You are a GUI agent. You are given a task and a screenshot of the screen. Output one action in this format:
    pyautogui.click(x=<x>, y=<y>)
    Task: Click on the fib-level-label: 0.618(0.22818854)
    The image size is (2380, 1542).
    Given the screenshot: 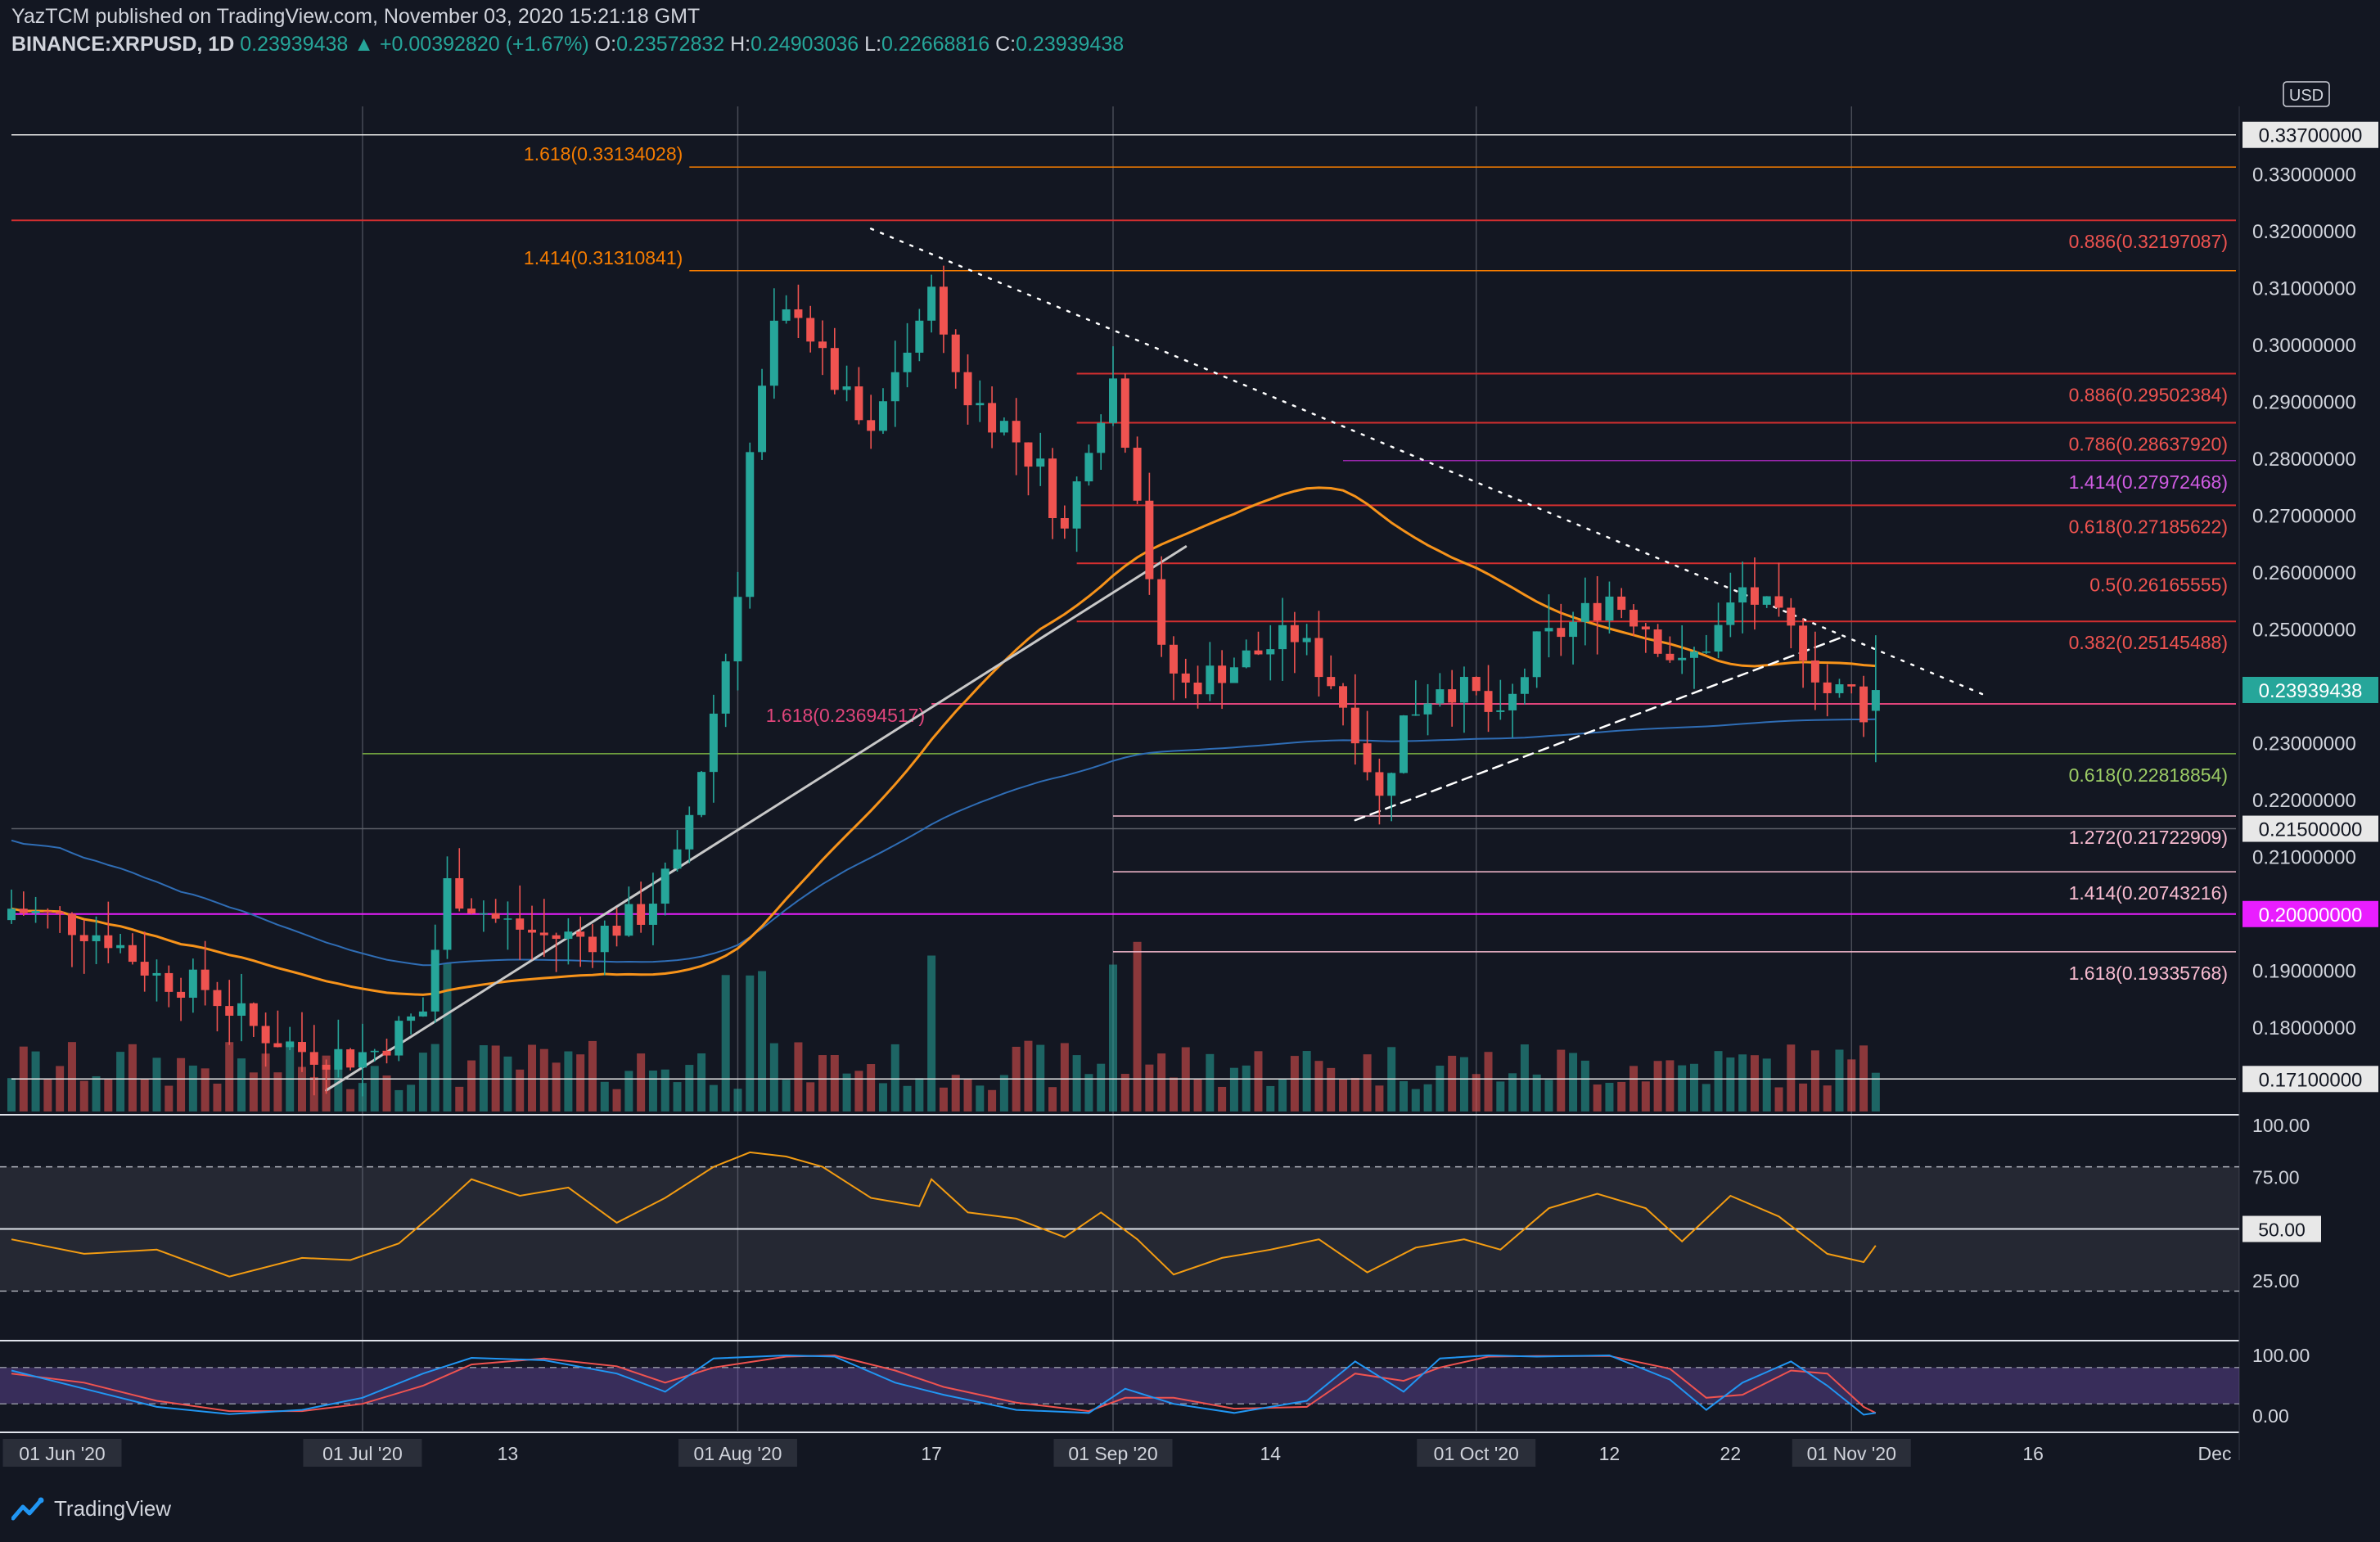 What is the action you would take?
    pyautogui.click(x=2148, y=775)
    